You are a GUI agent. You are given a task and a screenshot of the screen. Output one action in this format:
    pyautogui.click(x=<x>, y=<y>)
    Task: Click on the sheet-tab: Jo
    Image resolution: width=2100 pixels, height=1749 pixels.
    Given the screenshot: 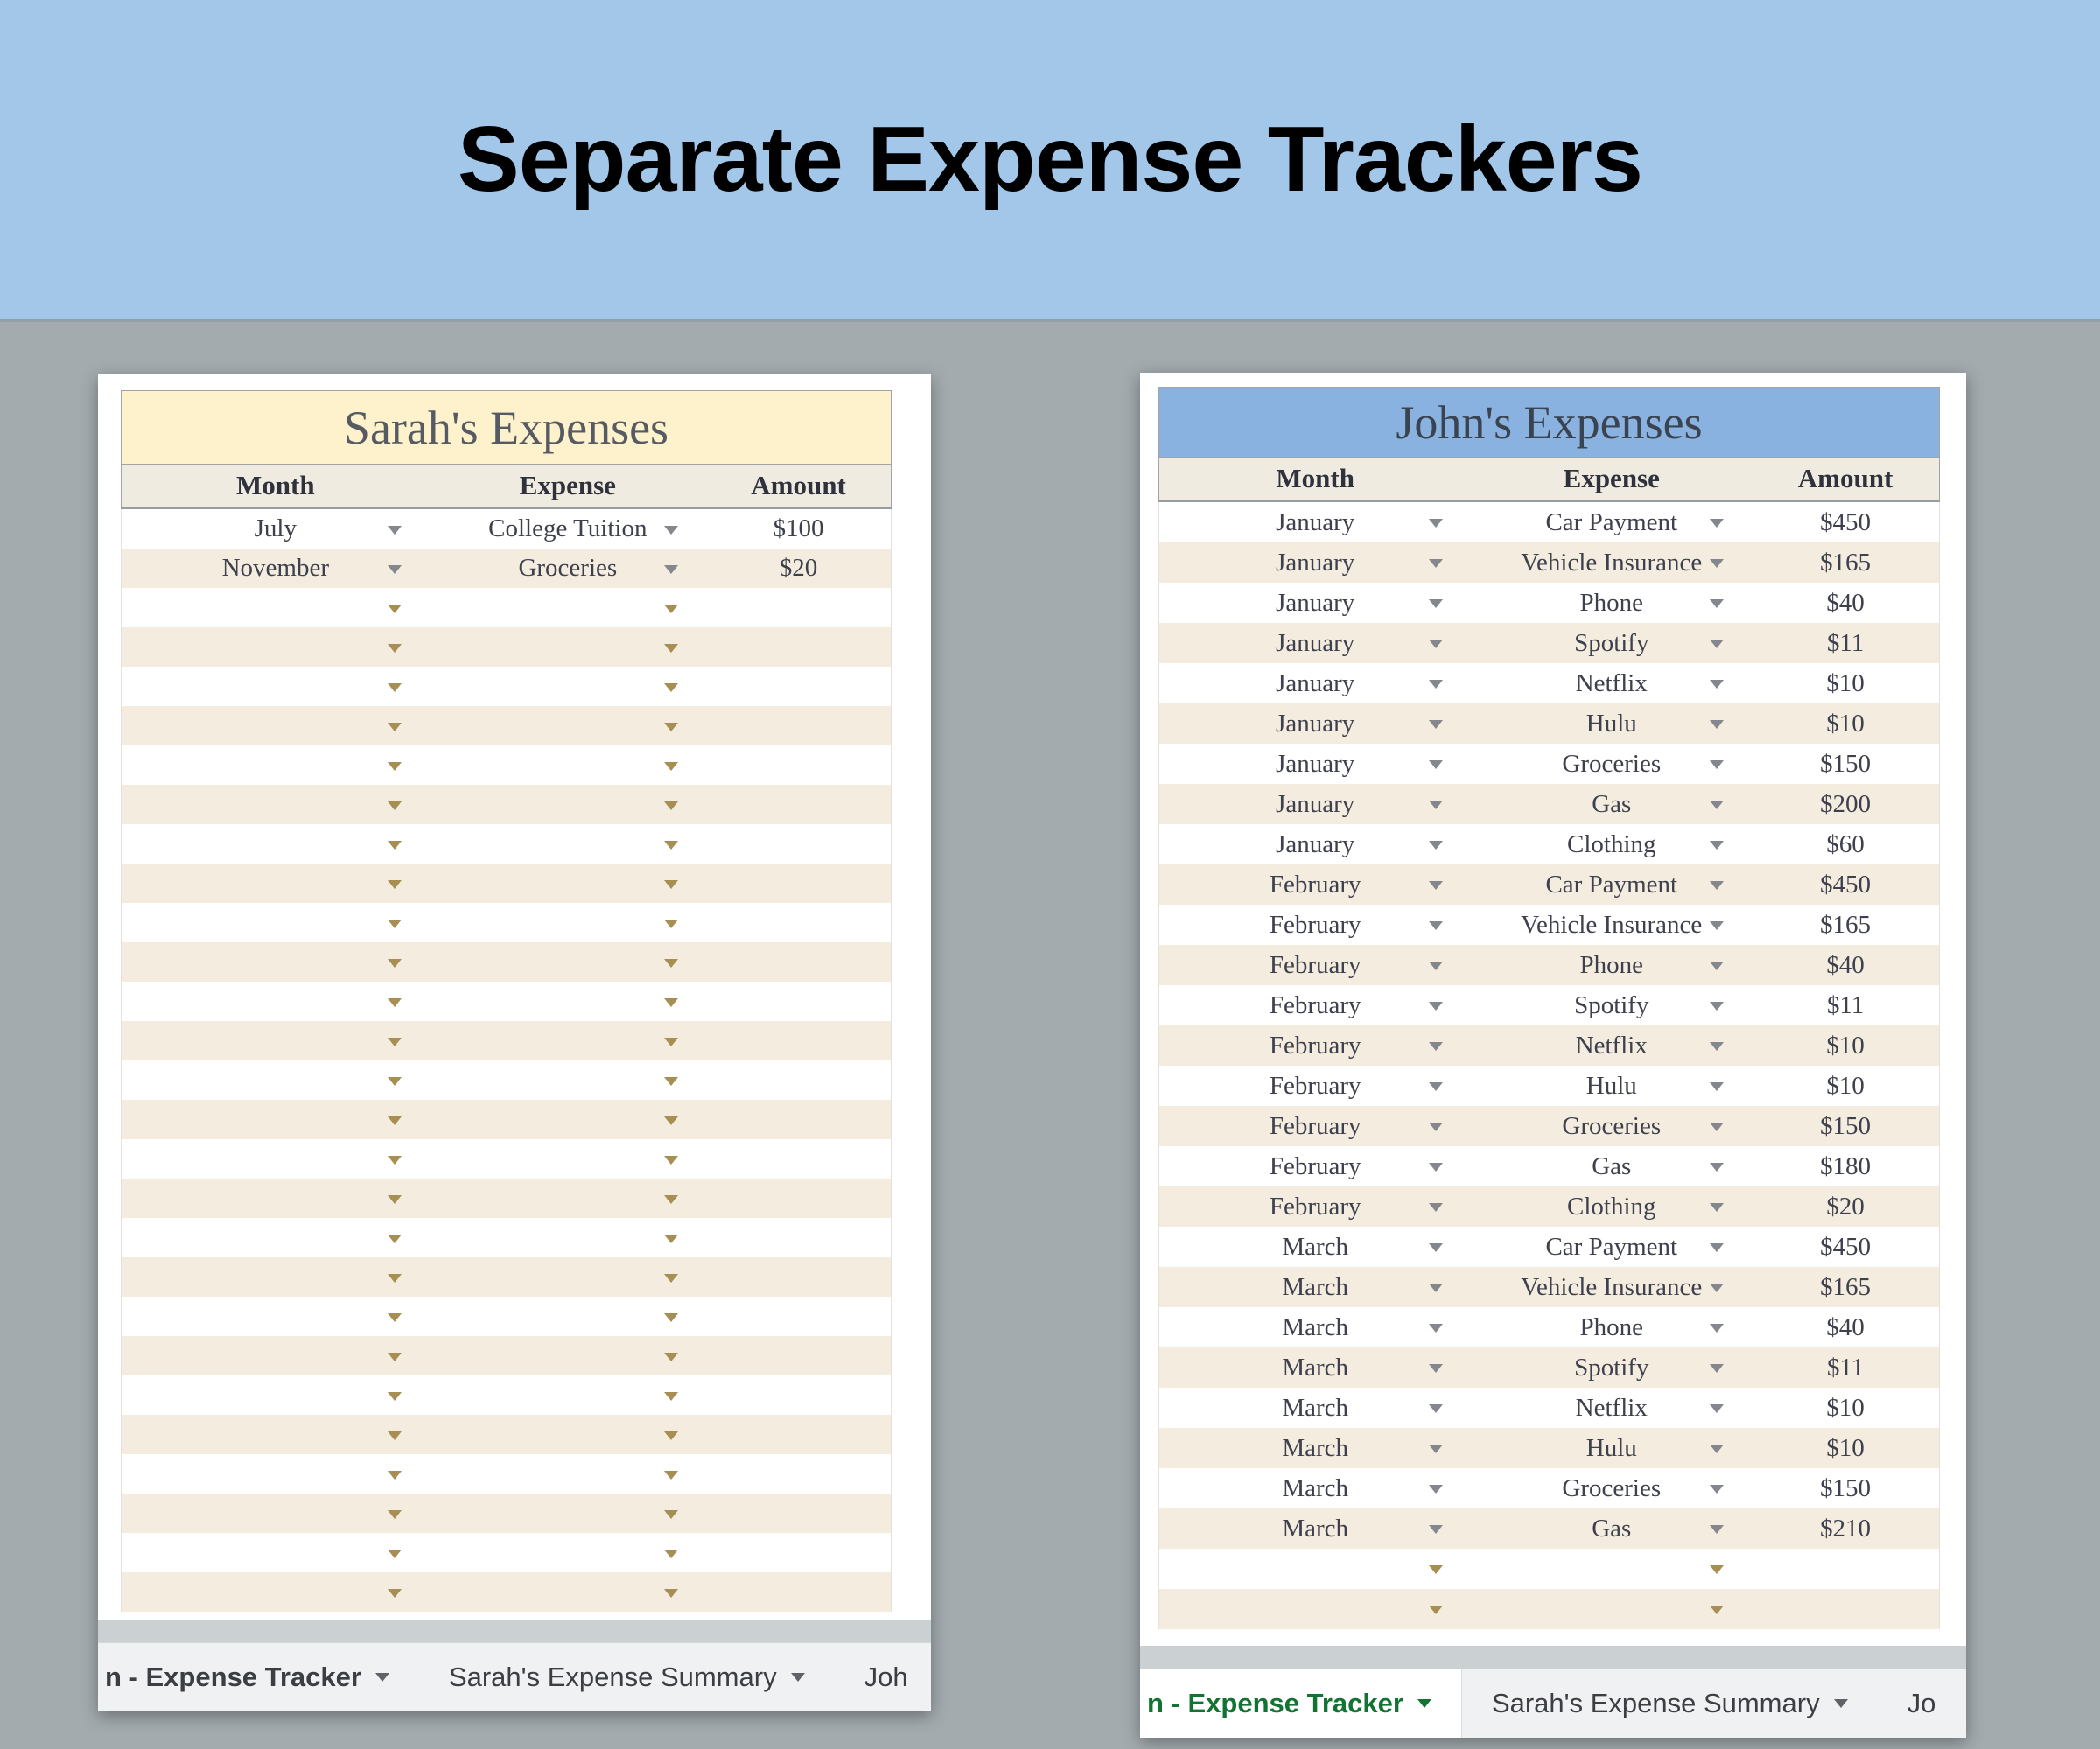 What is the action you would take?
    pyautogui.click(x=1922, y=1703)
    